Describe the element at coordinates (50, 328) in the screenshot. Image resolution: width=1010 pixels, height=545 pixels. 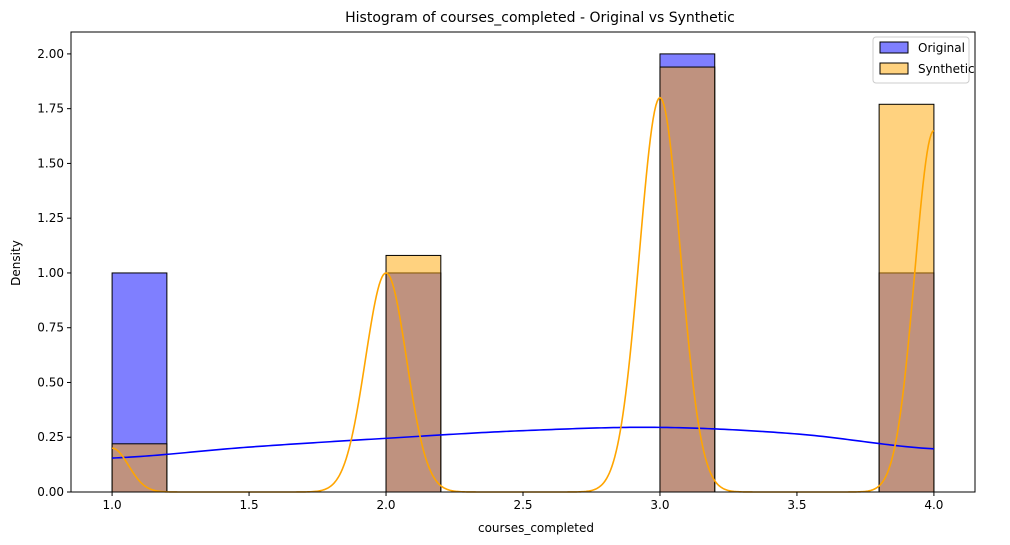
I see `y-tick-label-3: 0.75` at that location.